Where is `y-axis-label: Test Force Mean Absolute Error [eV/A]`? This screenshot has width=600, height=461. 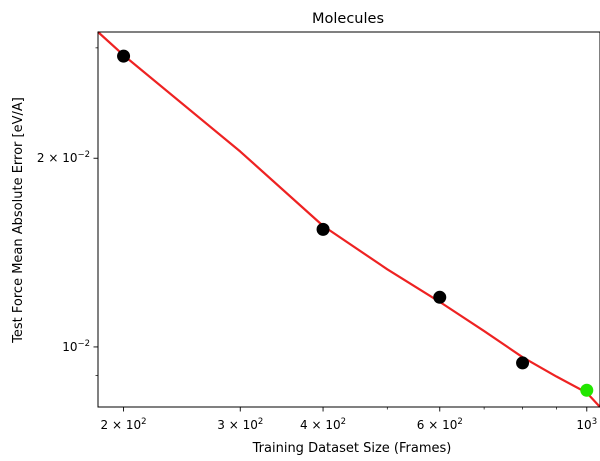
y-axis-label: Test Force Mean Absolute Error [eV/A] is located at coordinates (18, 220).